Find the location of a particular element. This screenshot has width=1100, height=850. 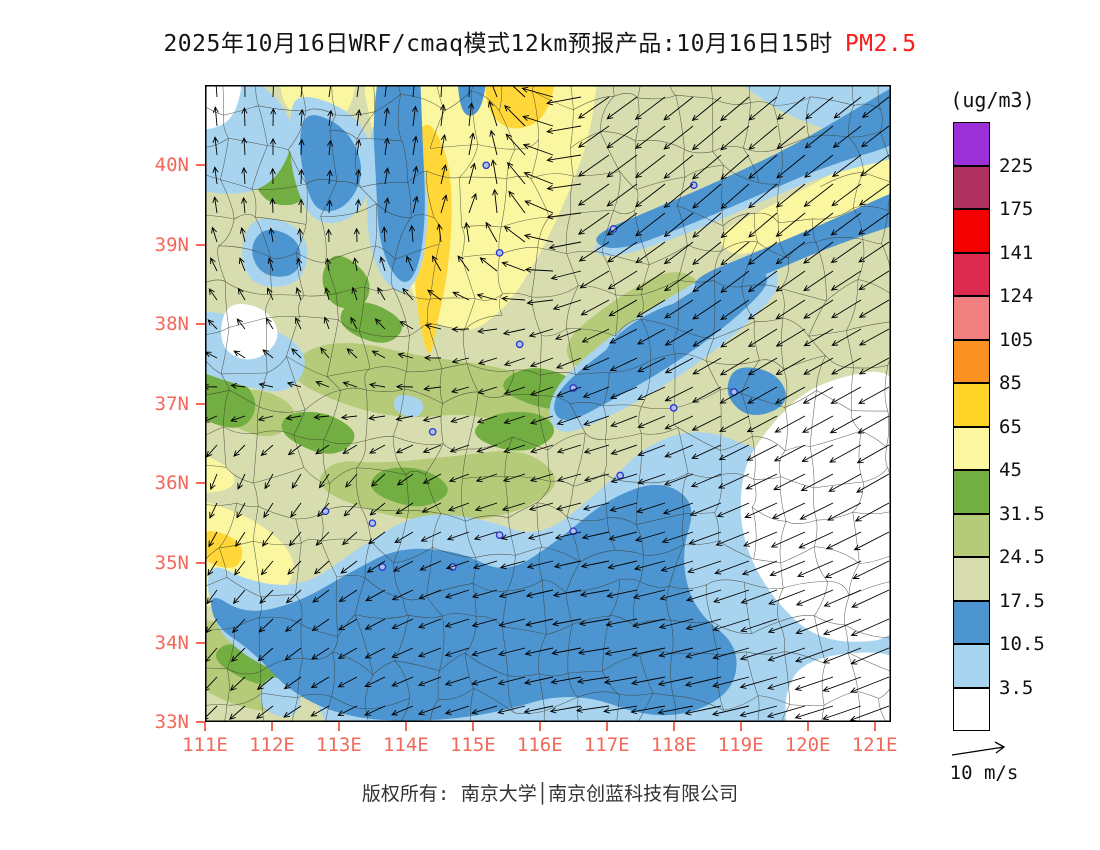

lon-tick-label: 120E is located at coordinates (807, 745).